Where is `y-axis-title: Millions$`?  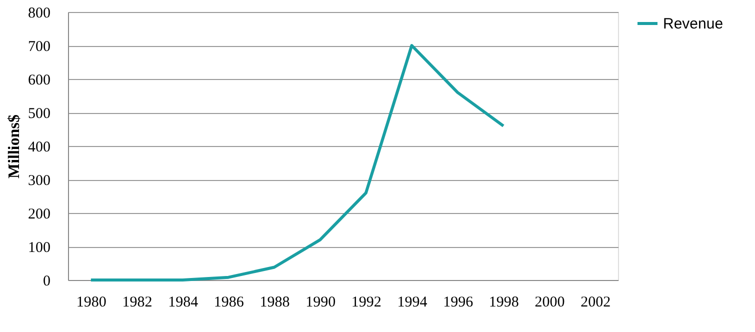
y-axis-title: Millions$ is located at coordinates (14, 146).